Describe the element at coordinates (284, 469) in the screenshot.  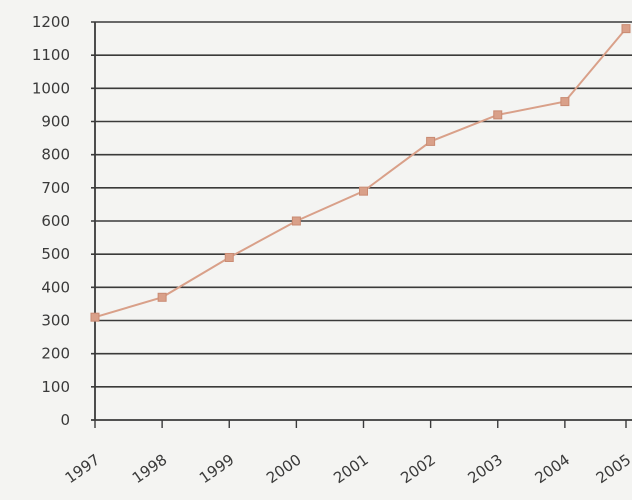
I see `x-tick-label: 2000` at that location.